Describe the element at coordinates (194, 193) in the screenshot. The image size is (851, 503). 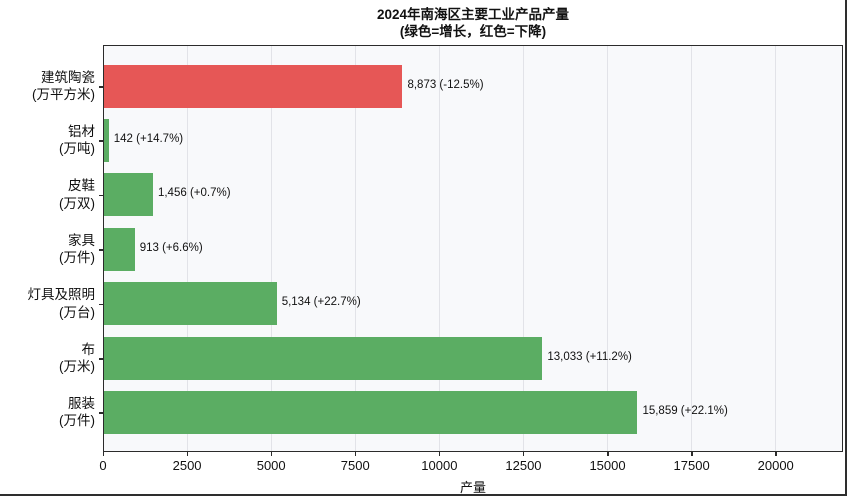
I see `bar-value-label: 1,456 (+0.7%)` at that location.